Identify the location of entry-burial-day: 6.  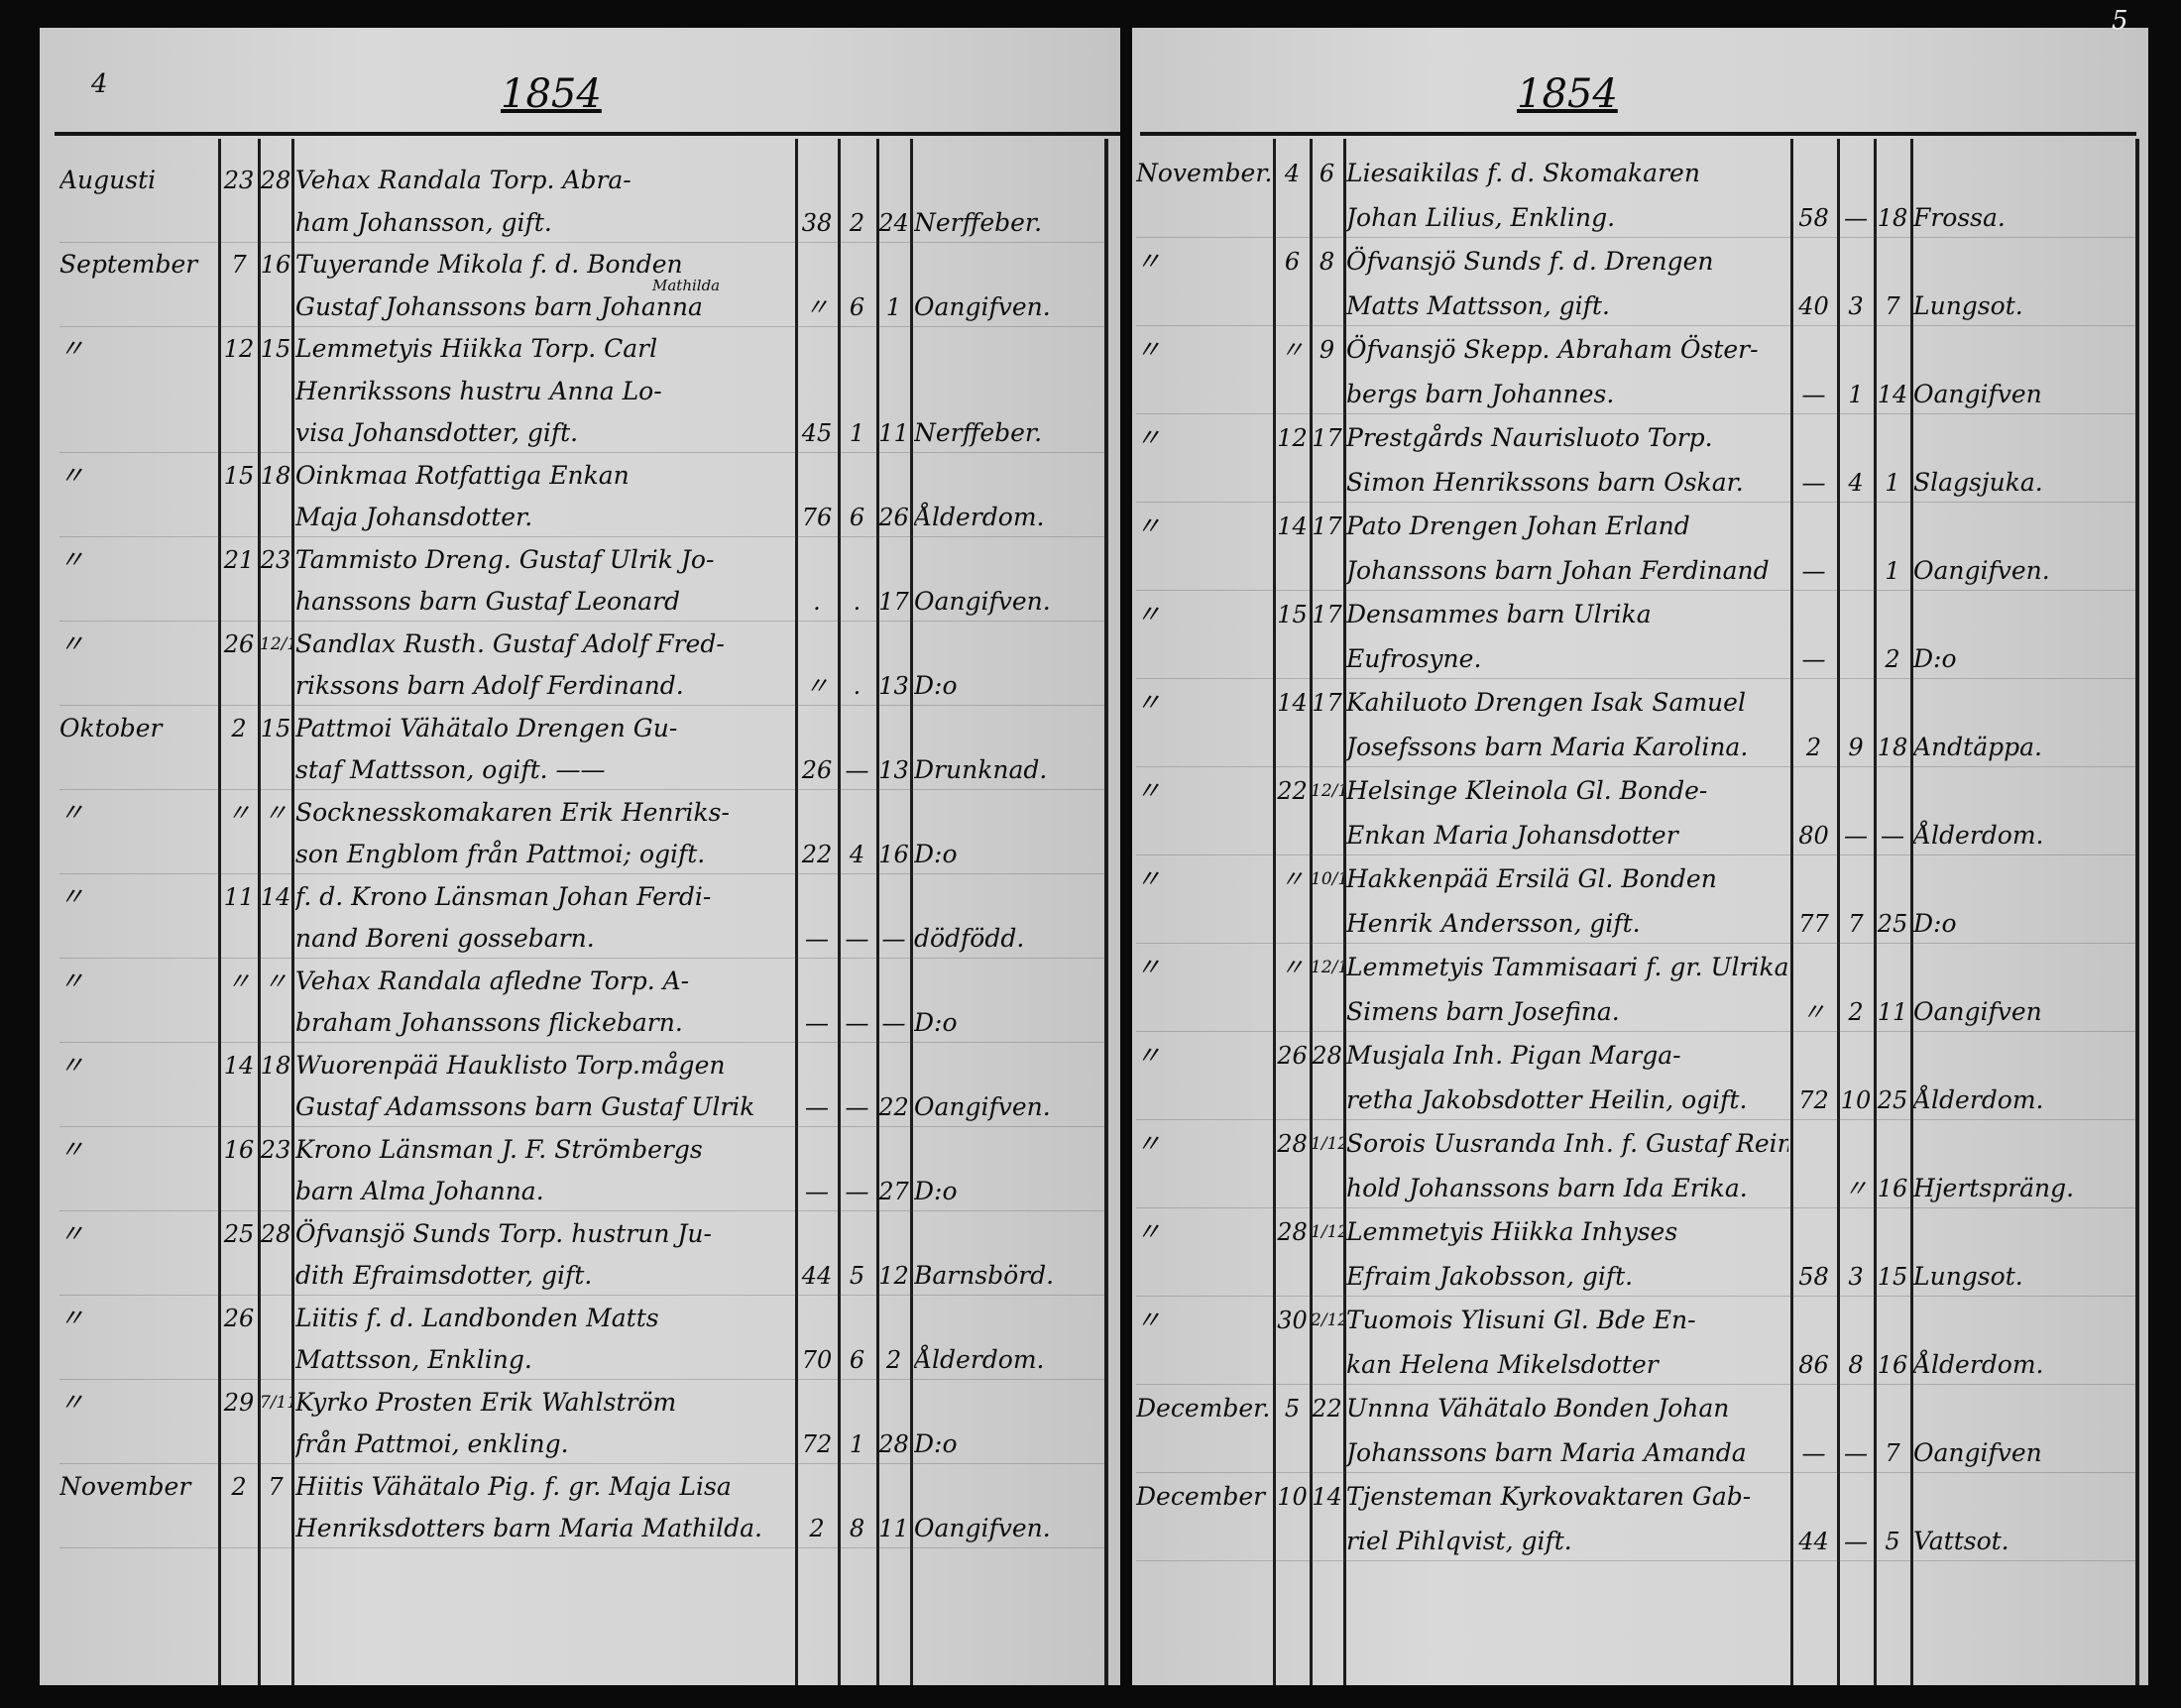
(1292, 262).